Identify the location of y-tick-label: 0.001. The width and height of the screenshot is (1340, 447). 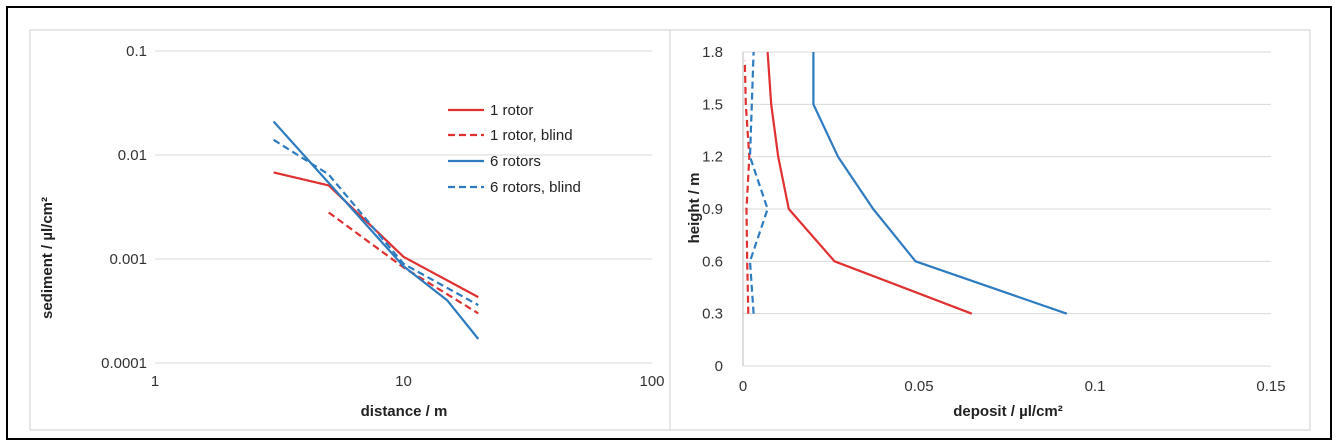
(128, 259).